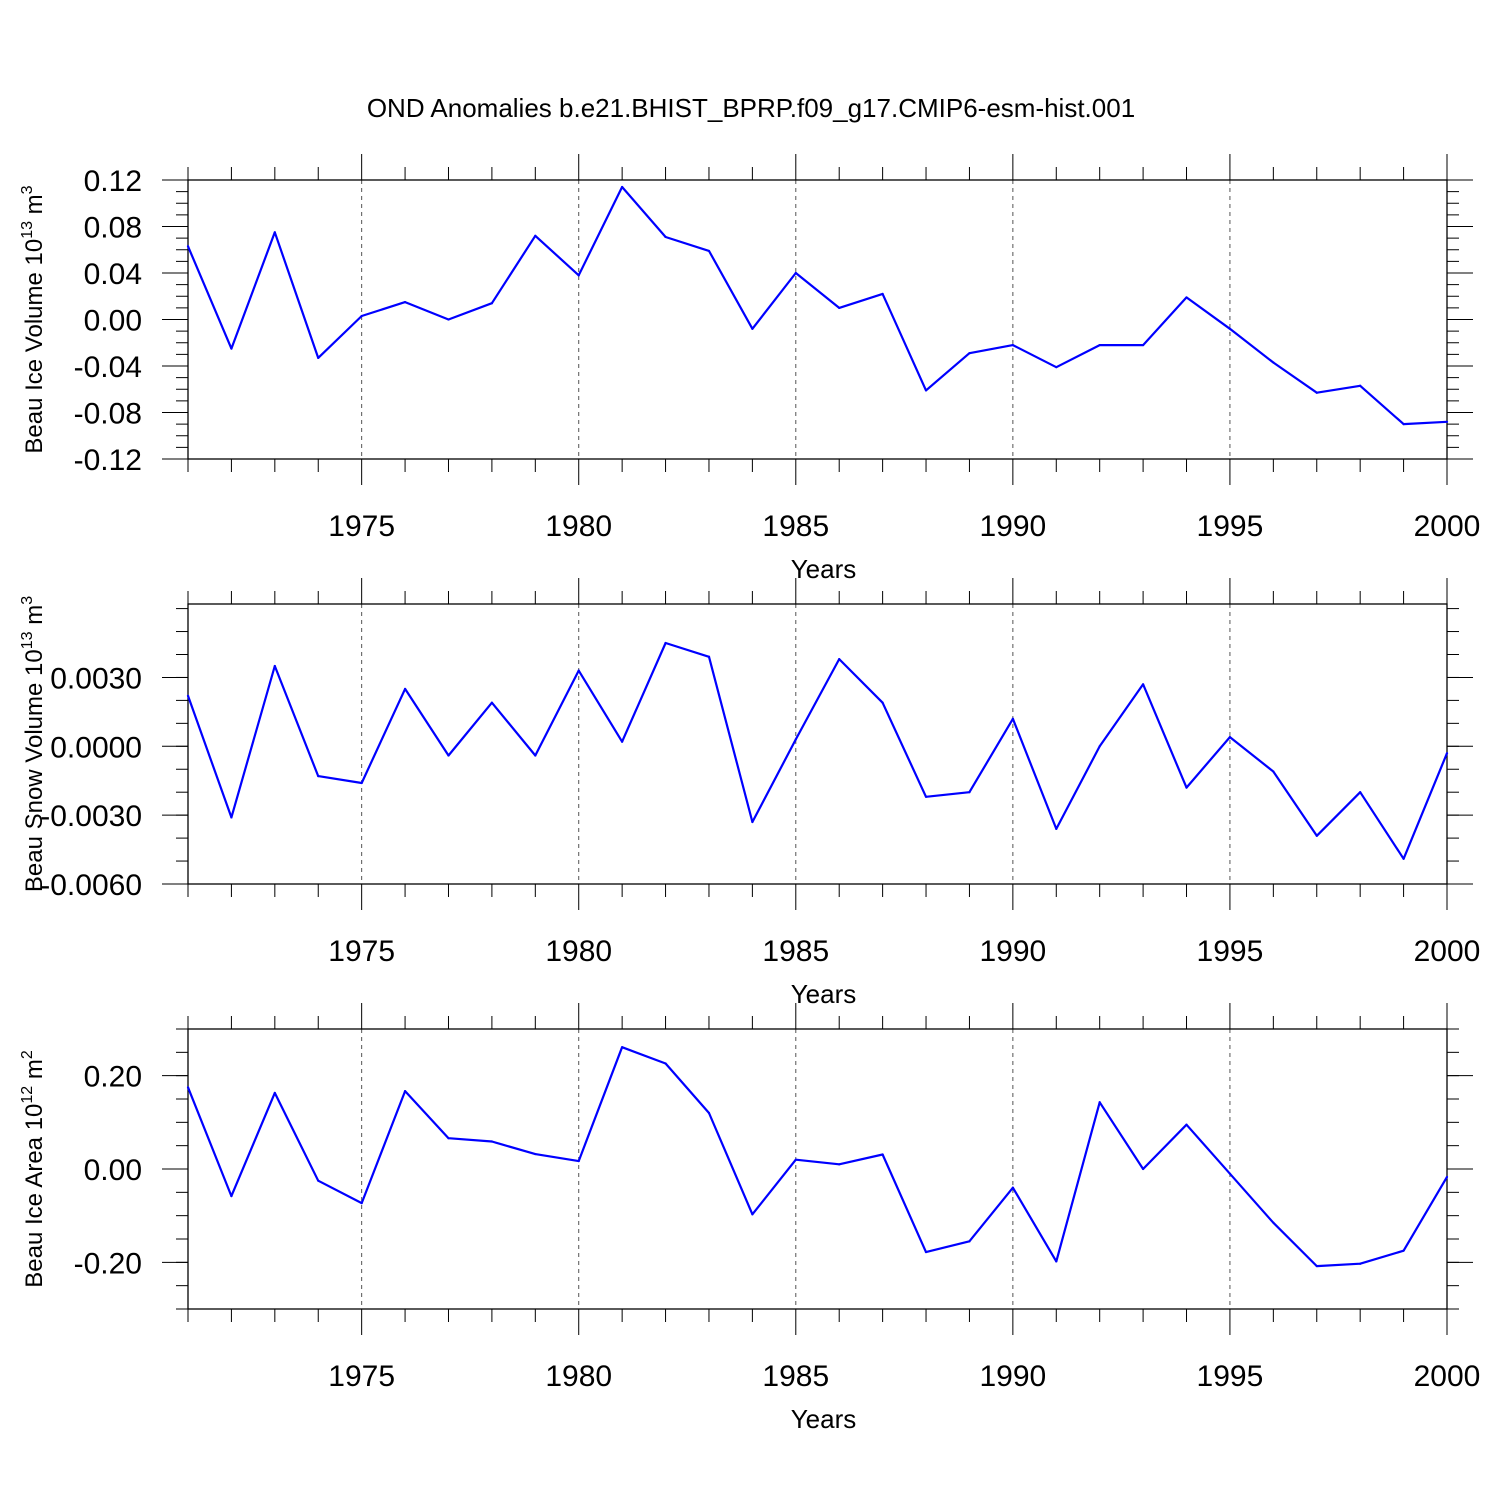 The image size is (1500, 1500). I want to click on y-tick-label: -0.20, so click(108, 1263).